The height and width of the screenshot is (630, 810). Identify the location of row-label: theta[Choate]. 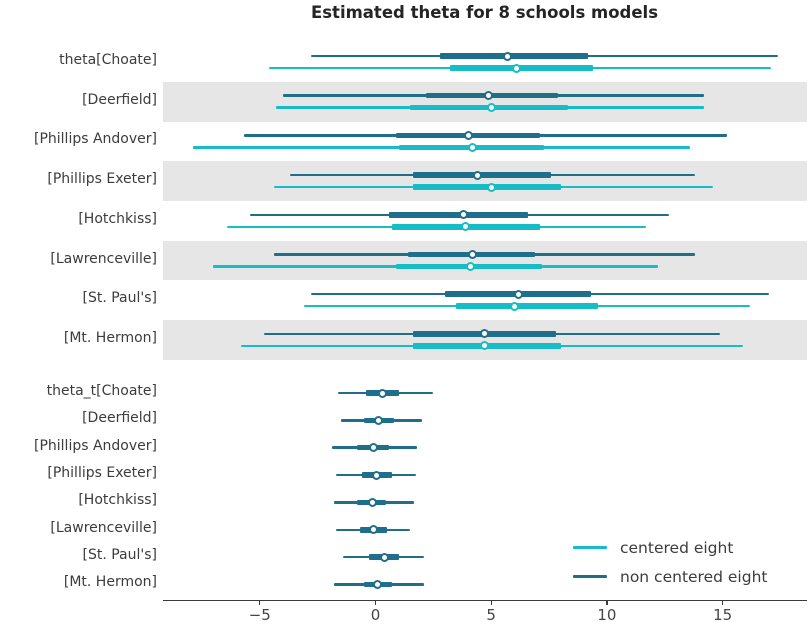
(108, 60).